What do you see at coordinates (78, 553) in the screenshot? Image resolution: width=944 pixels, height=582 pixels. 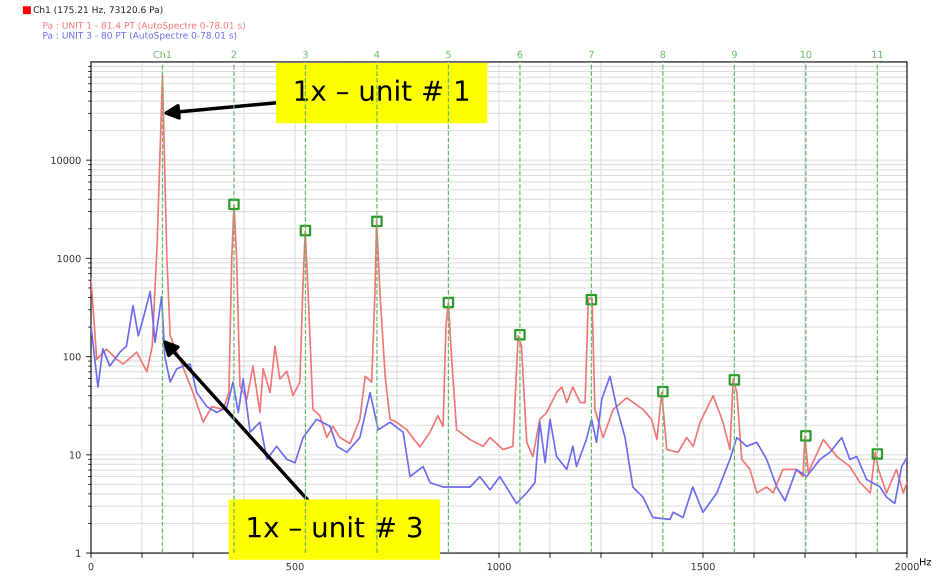 I see `y-tick-label: 1` at bounding box center [78, 553].